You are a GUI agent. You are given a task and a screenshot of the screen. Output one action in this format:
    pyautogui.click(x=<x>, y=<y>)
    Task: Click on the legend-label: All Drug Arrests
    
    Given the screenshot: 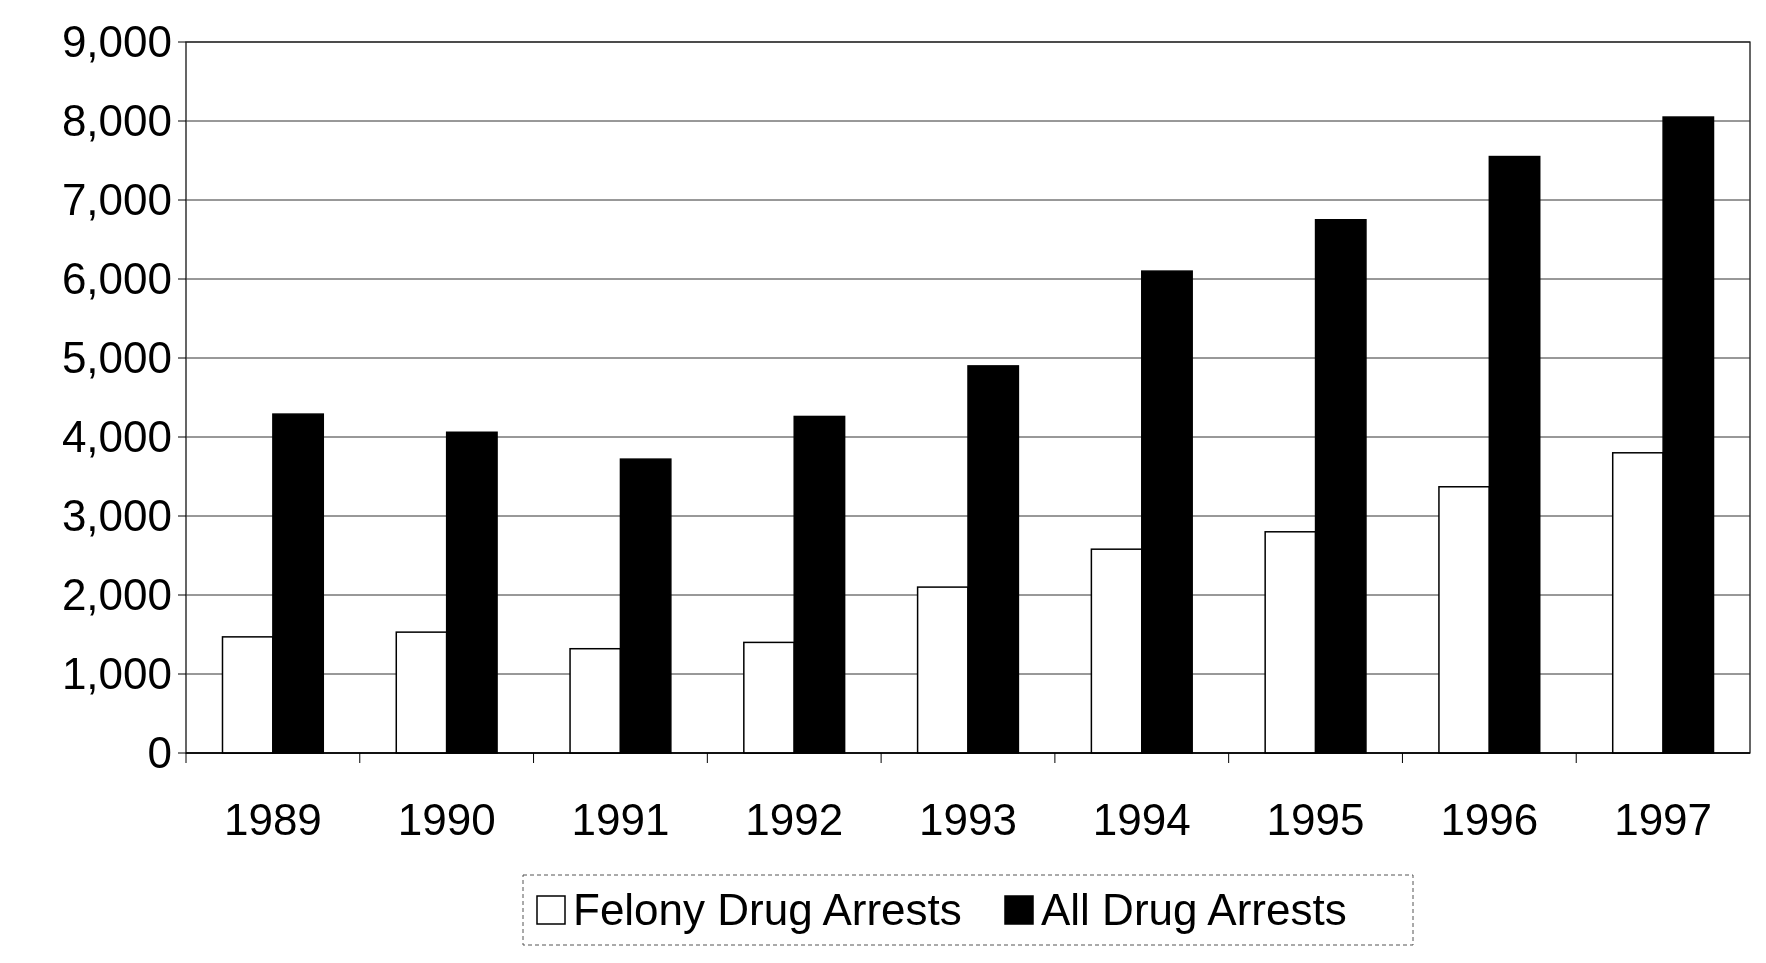 What is the action you would take?
    pyautogui.click(x=1194, y=910)
    